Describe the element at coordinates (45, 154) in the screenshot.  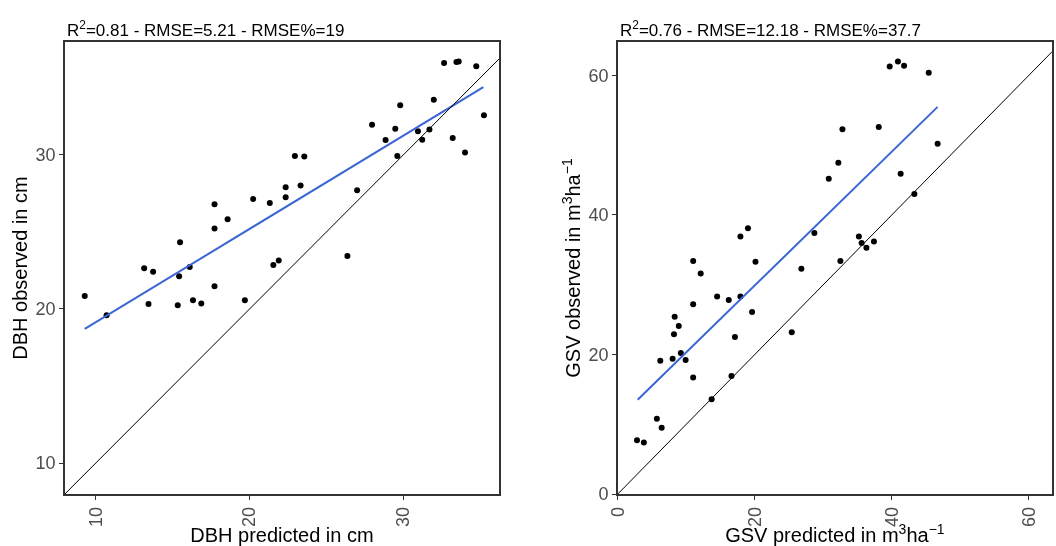
I see `y-tick-label: 30` at that location.